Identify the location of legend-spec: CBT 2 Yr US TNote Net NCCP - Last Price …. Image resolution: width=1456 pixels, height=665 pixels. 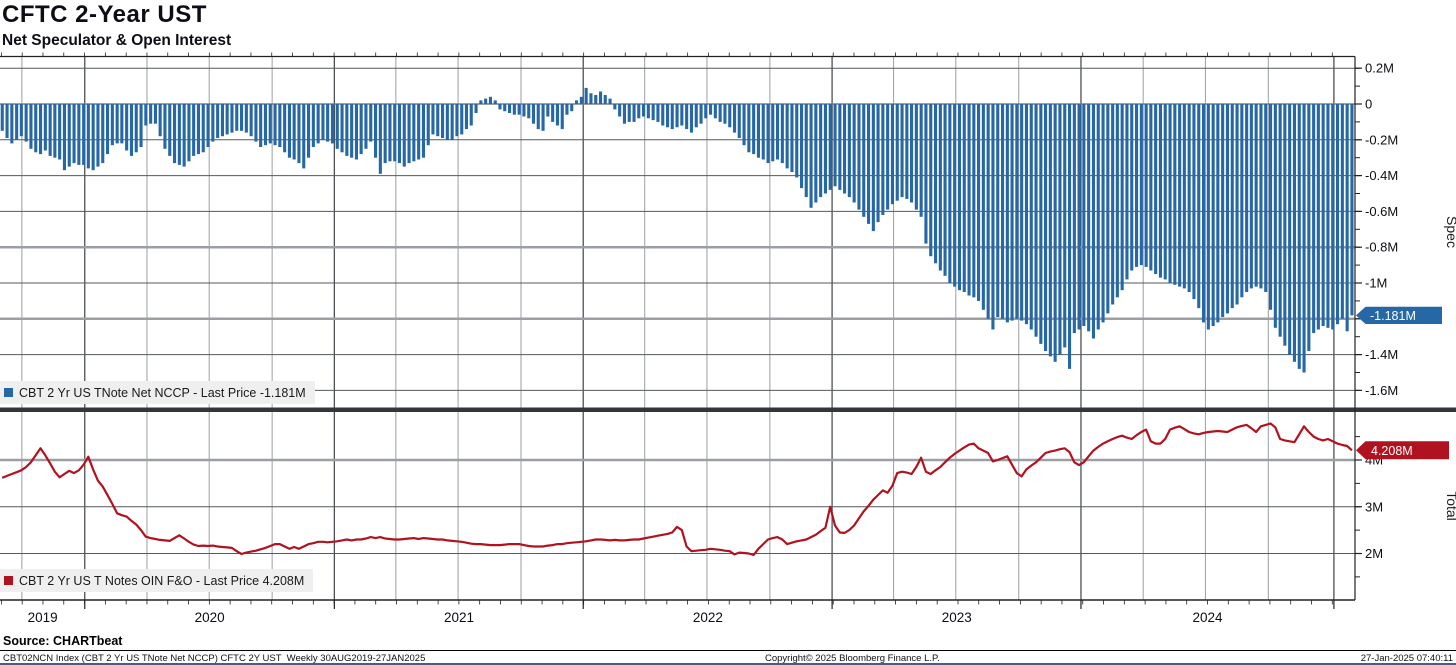
(157, 392).